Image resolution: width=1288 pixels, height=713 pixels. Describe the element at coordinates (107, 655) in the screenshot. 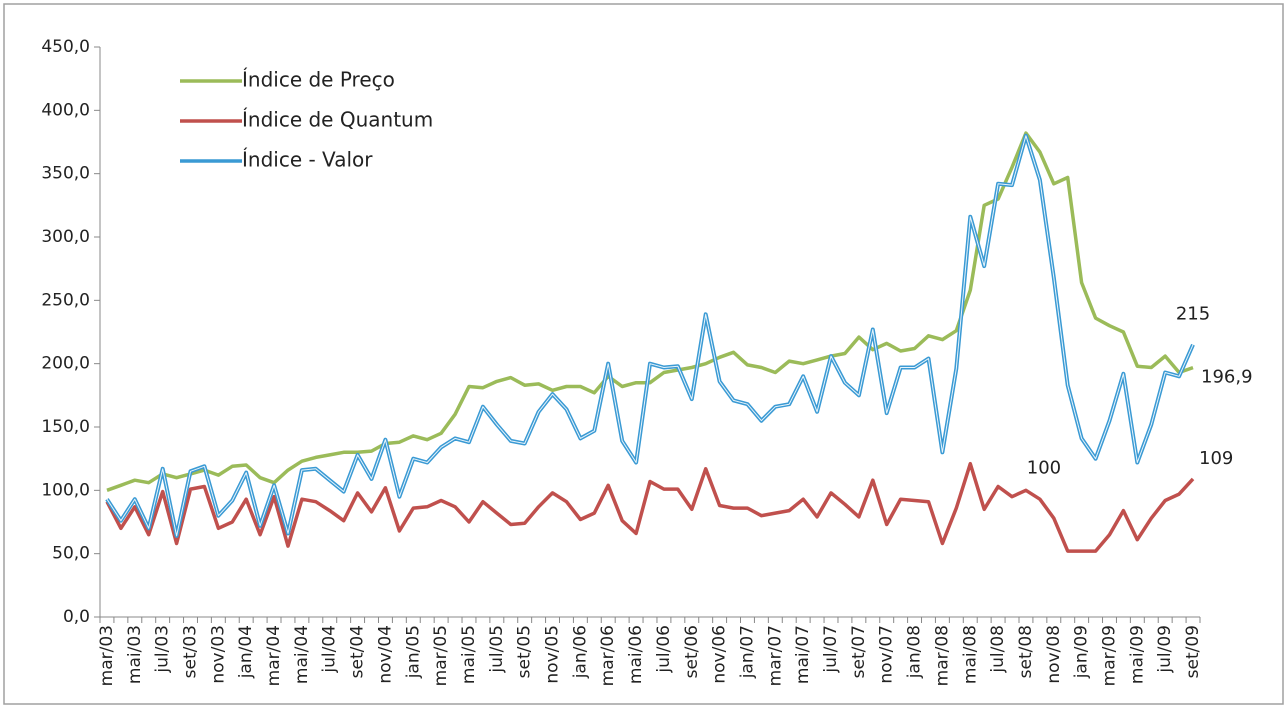

I see `x-tick-label: mar/03` at that location.